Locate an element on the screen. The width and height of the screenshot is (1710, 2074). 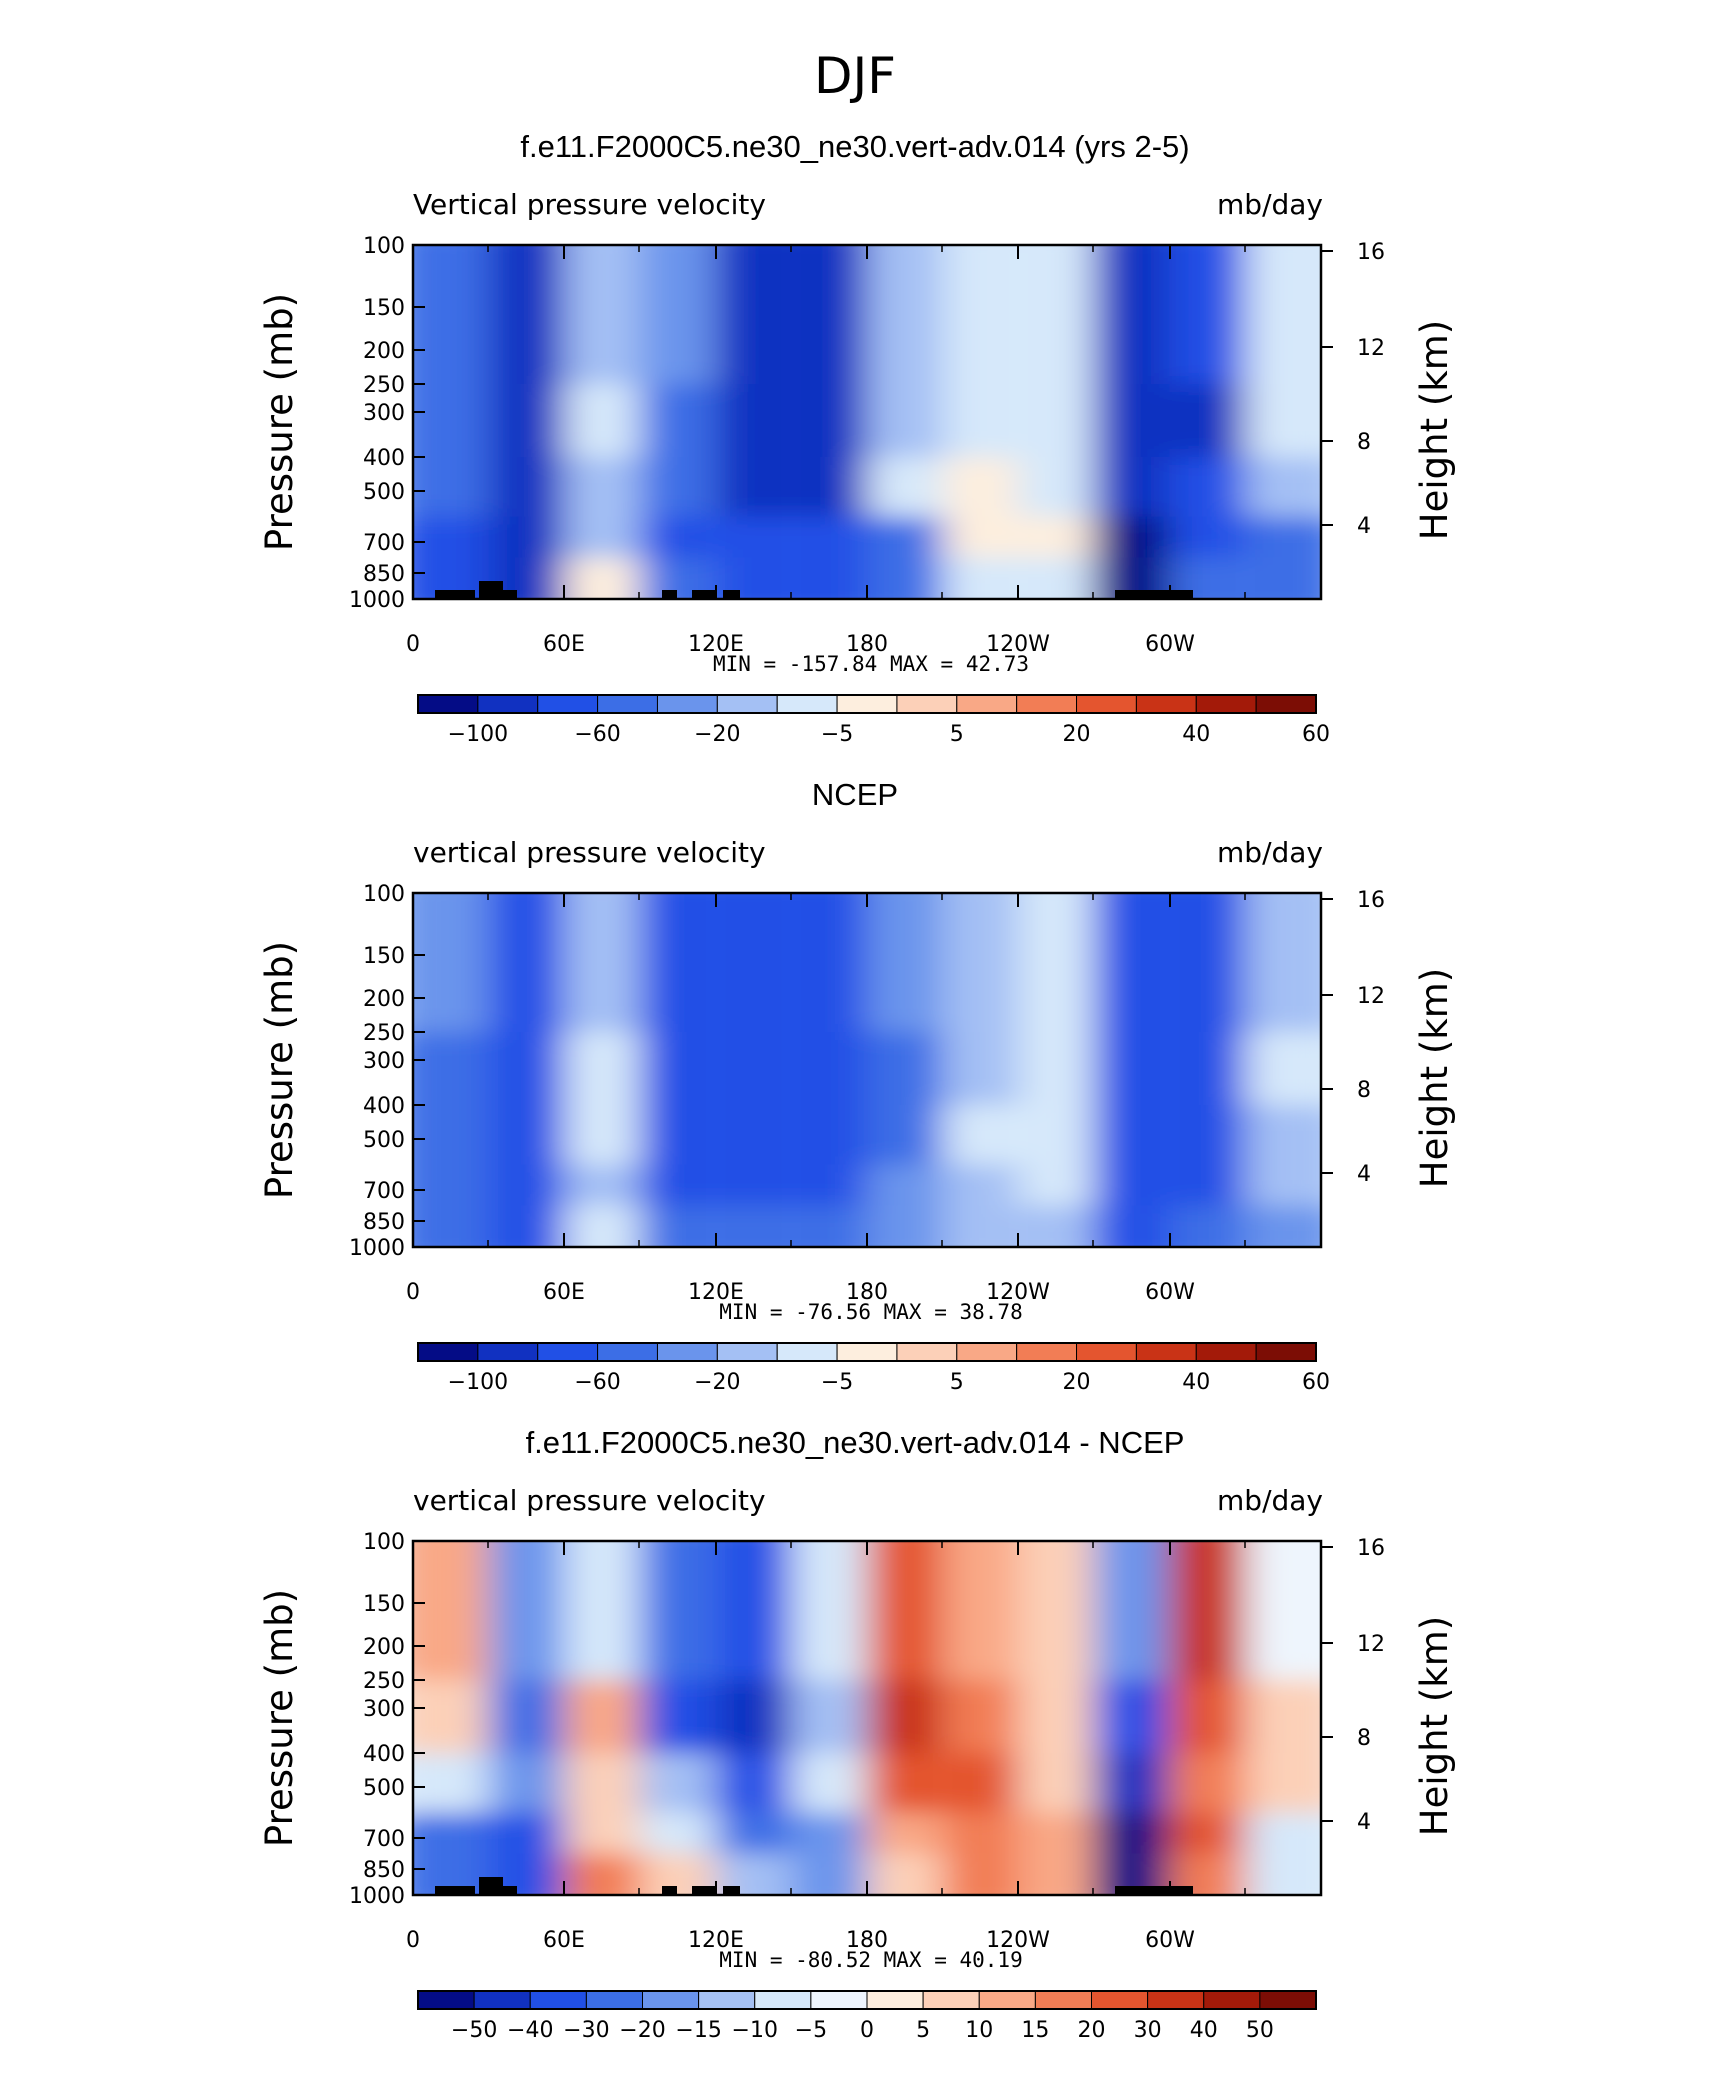
x-tick-label: 120E is located at coordinates (716, 644).